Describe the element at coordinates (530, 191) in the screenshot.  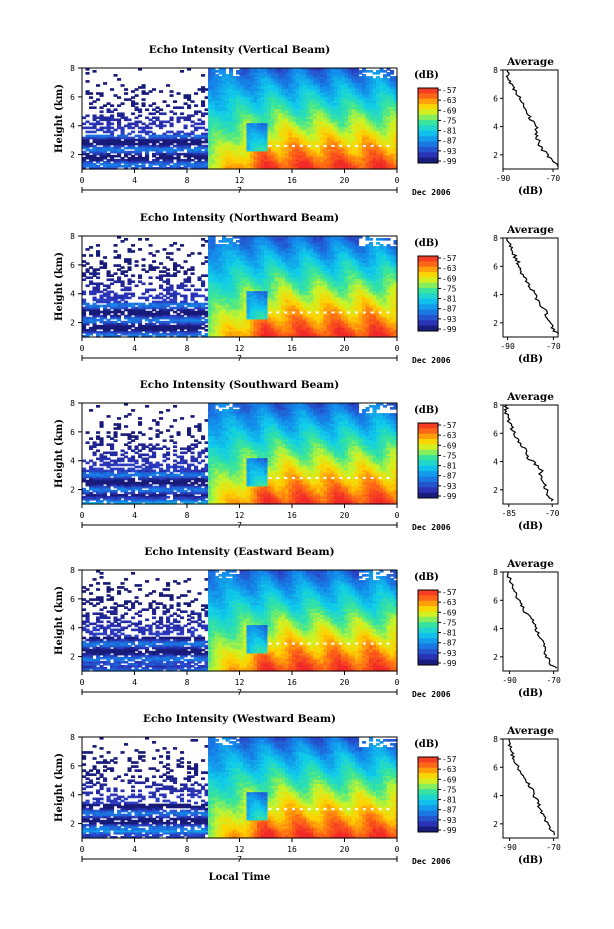
I see `average-x-label: (dB)` at that location.